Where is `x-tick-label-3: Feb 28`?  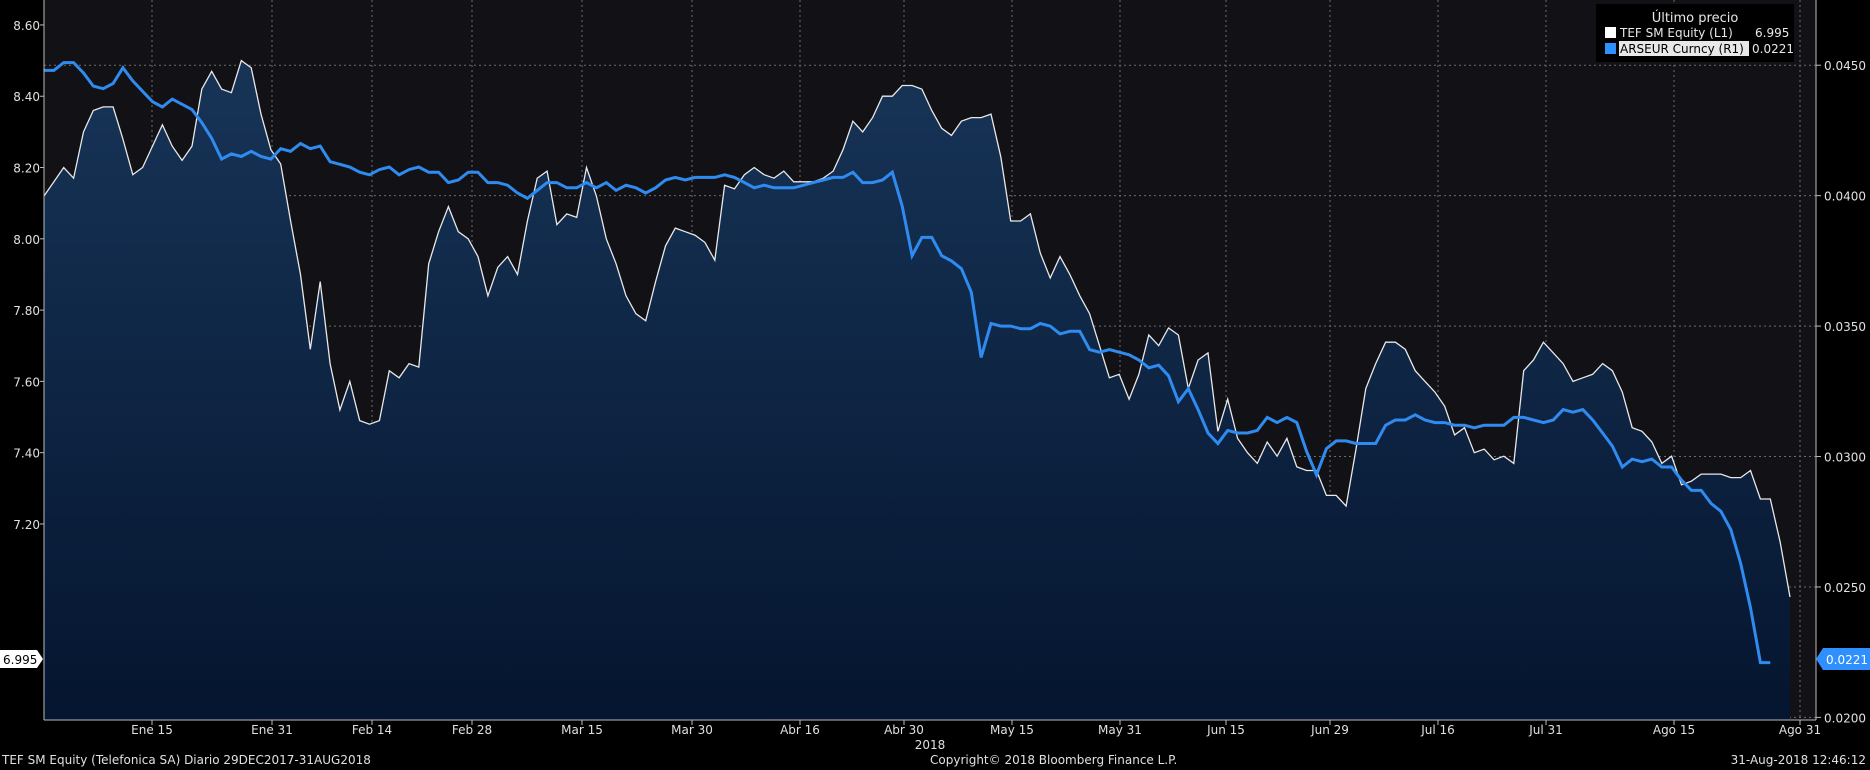 x-tick-label-3: Feb 28 is located at coordinates (472, 730).